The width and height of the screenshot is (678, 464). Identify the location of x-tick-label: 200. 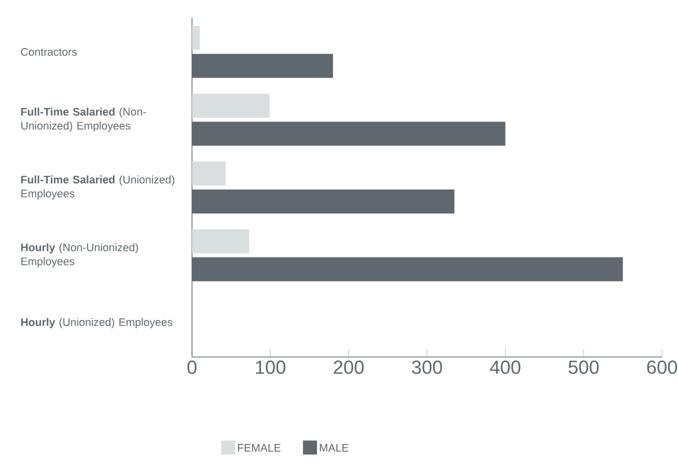
(349, 367).